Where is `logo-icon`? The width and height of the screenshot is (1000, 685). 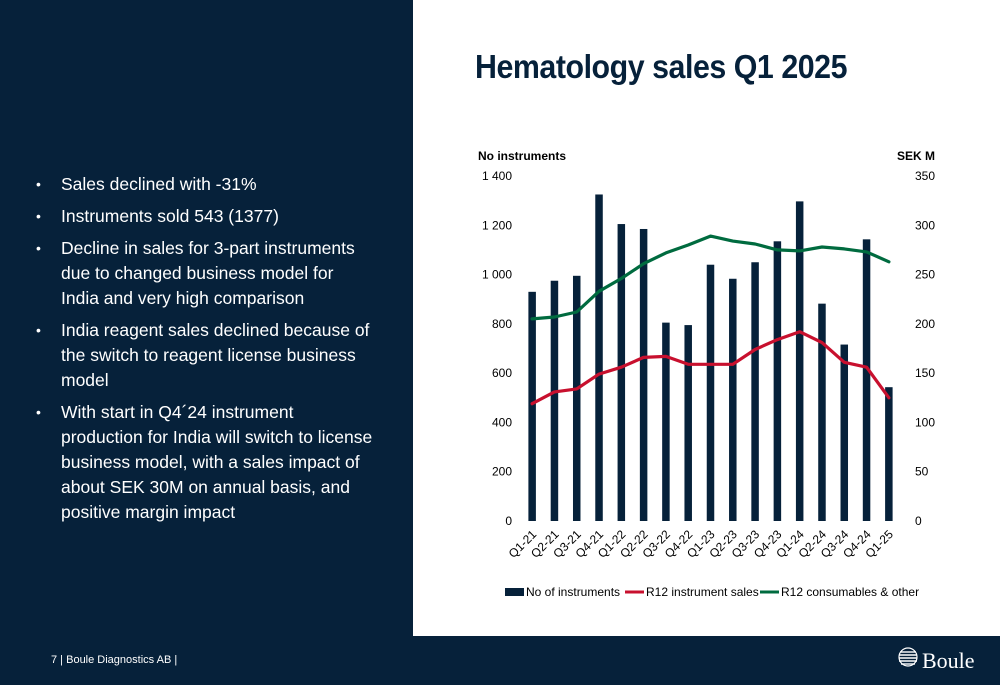
logo-icon is located at coordinates (908, 657).